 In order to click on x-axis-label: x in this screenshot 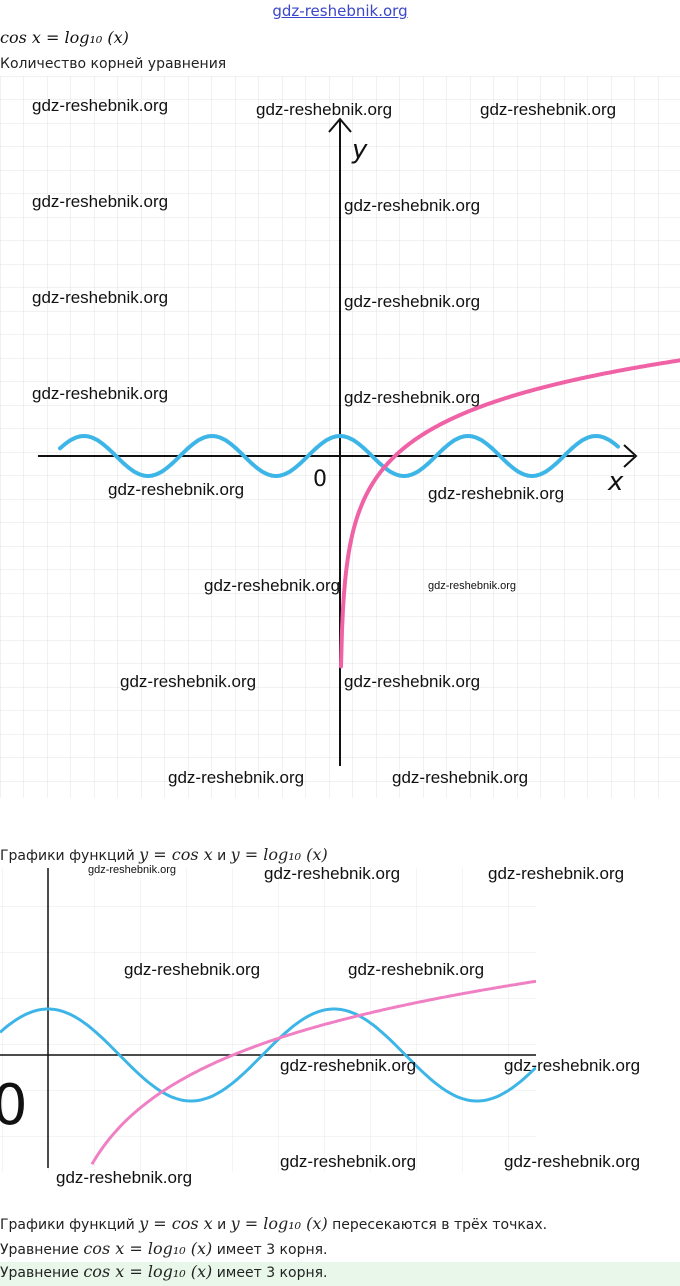, I will do `click(615, 482)`.